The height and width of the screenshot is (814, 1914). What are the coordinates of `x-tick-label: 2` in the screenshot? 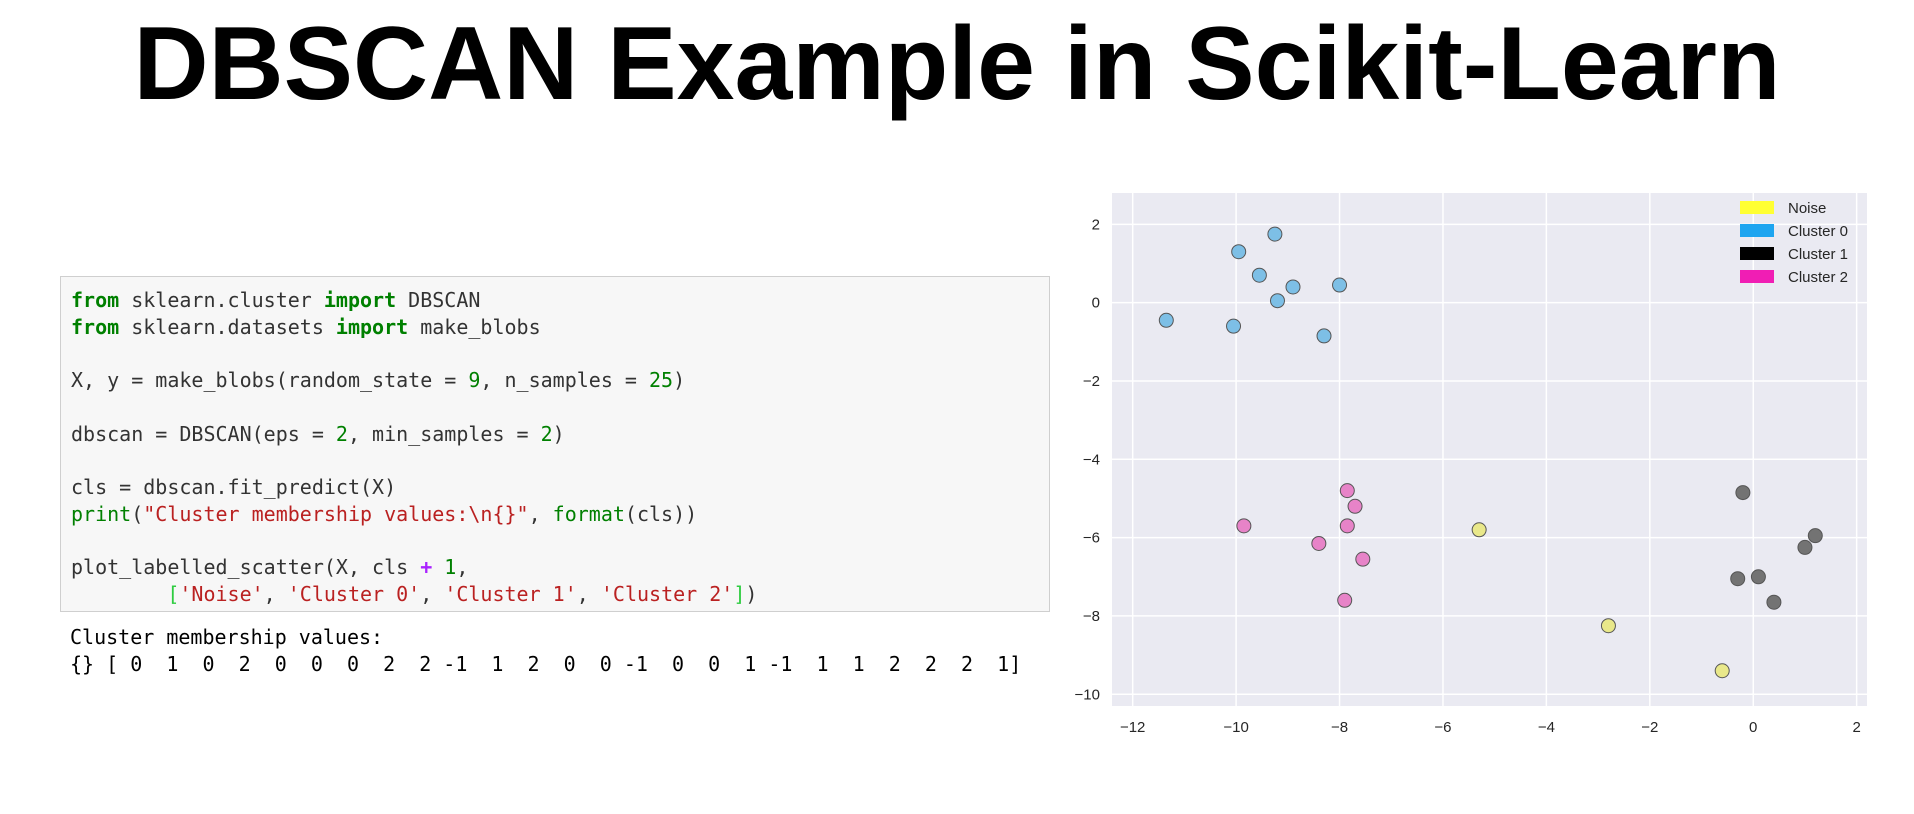 It's located at (1856, 727).